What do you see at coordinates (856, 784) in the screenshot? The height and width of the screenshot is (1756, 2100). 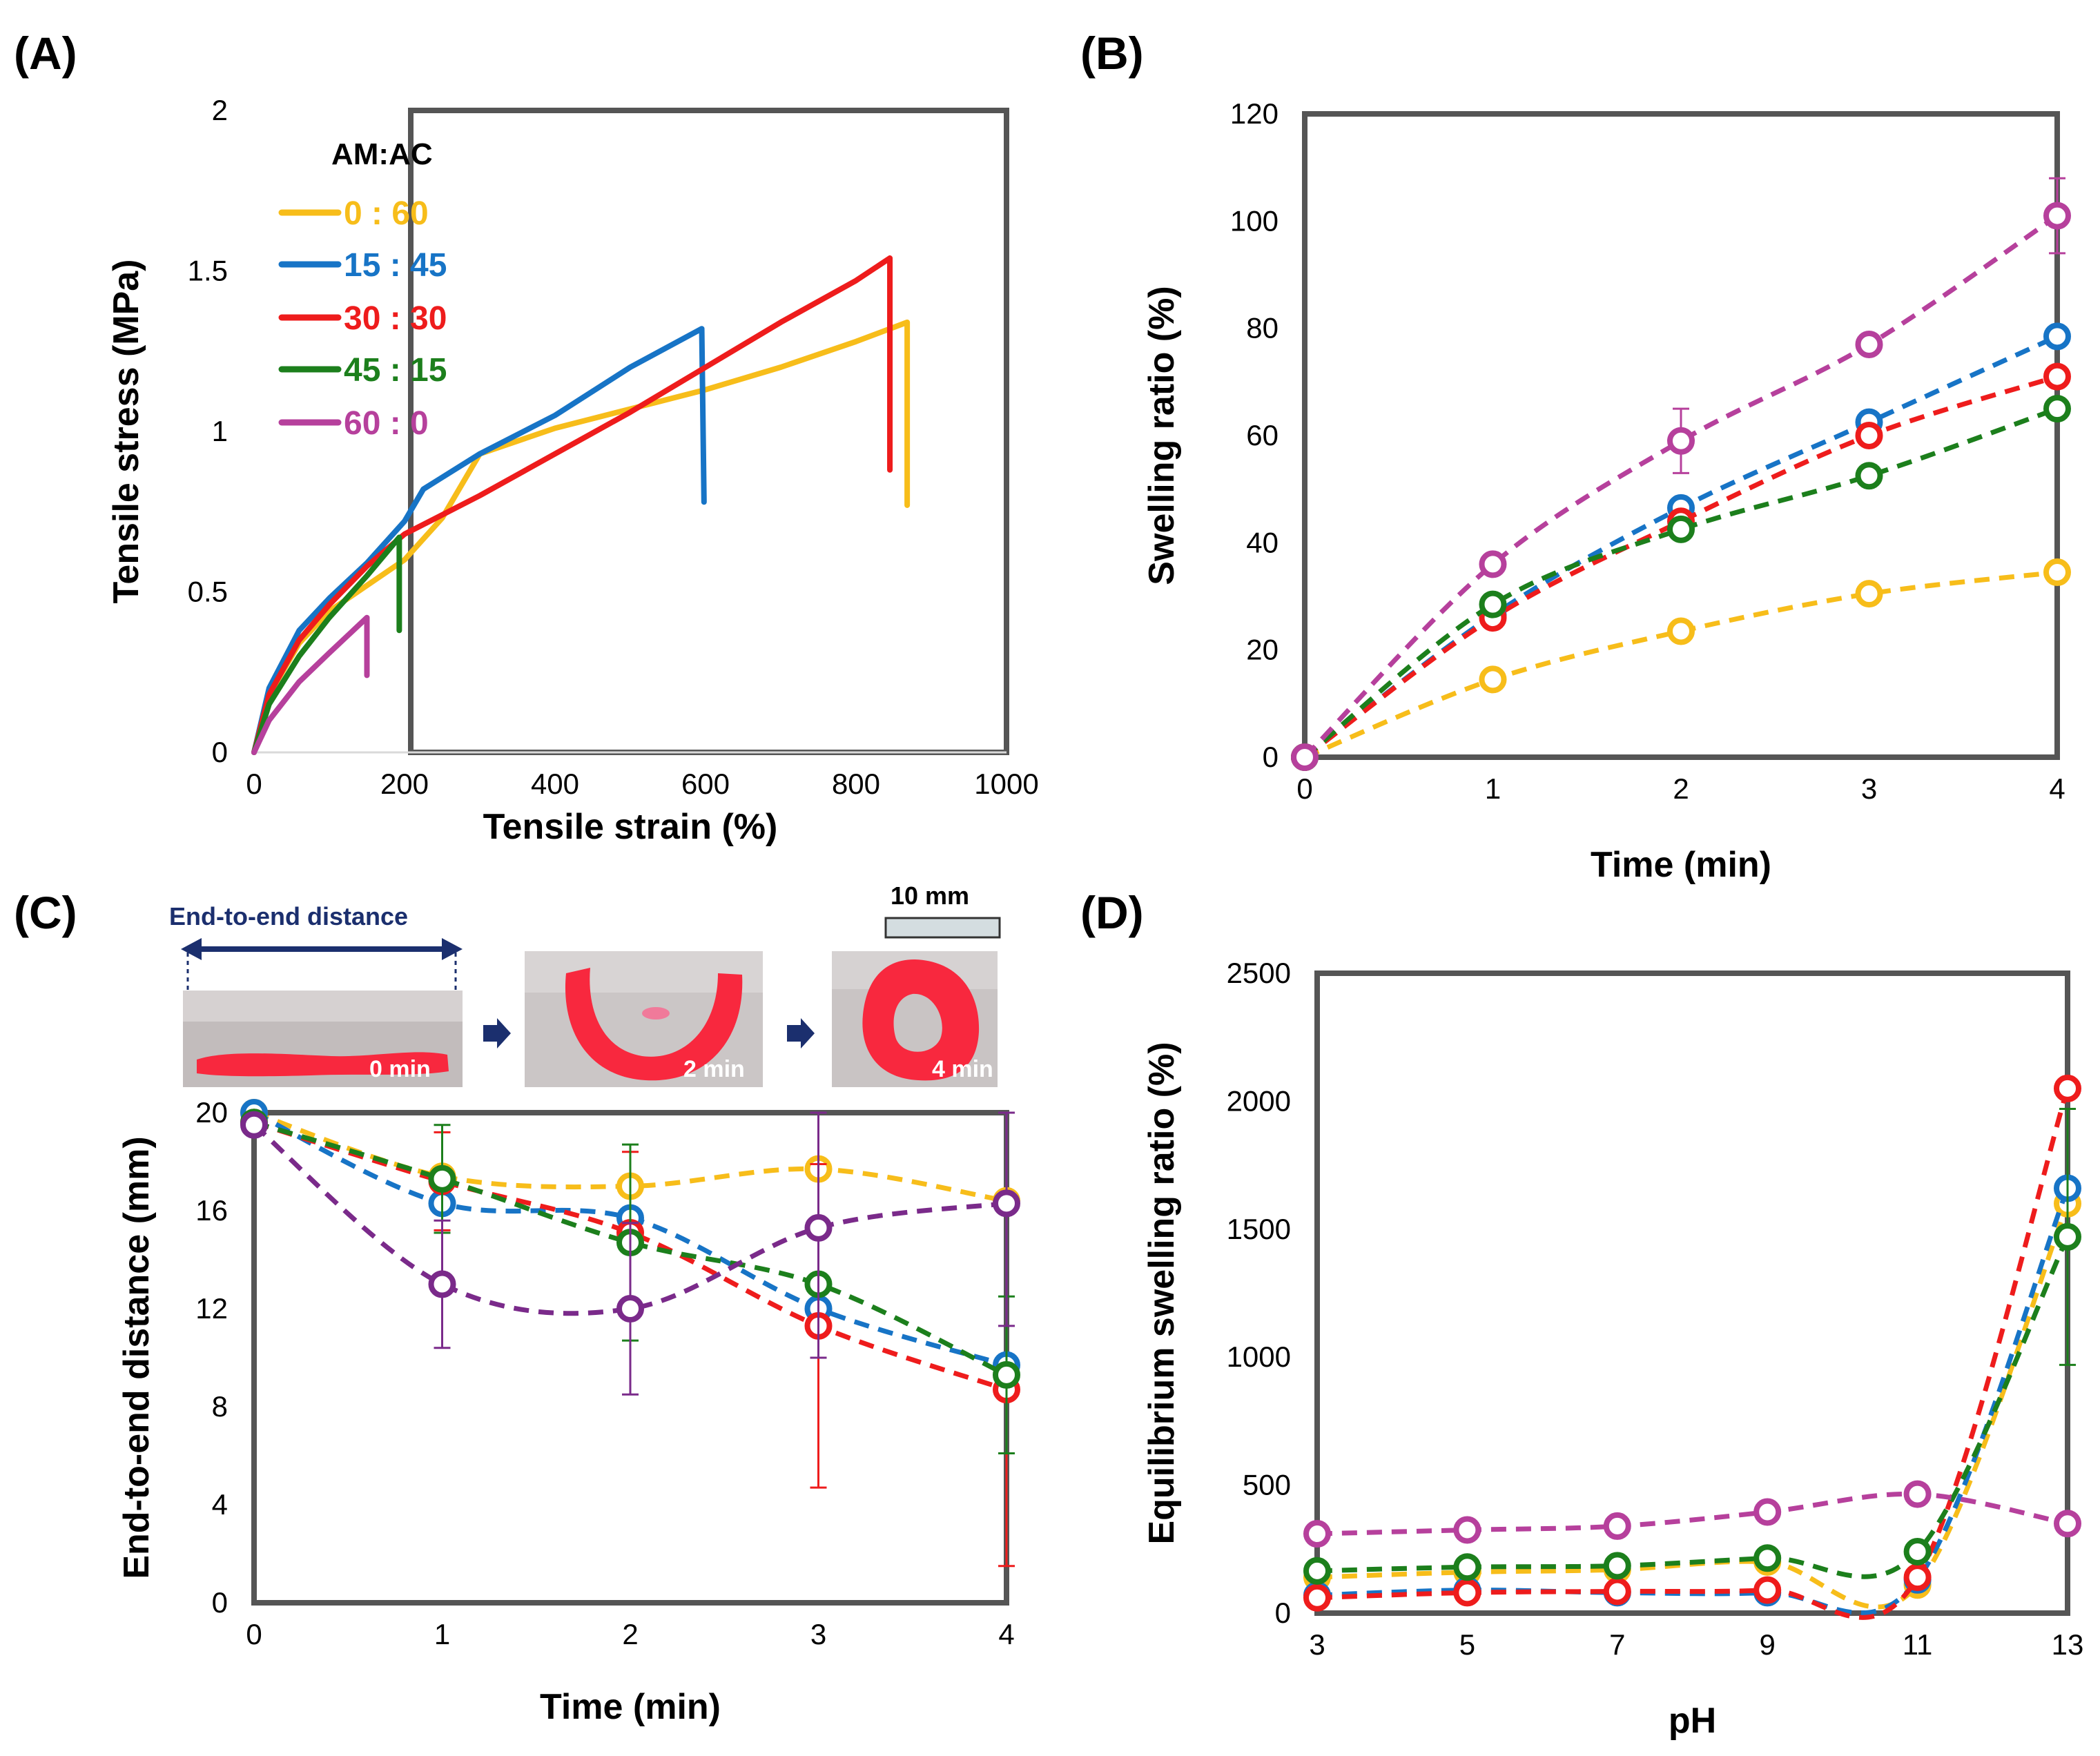 I see `x-tick-label: 800` at bounding box center [856, 784].